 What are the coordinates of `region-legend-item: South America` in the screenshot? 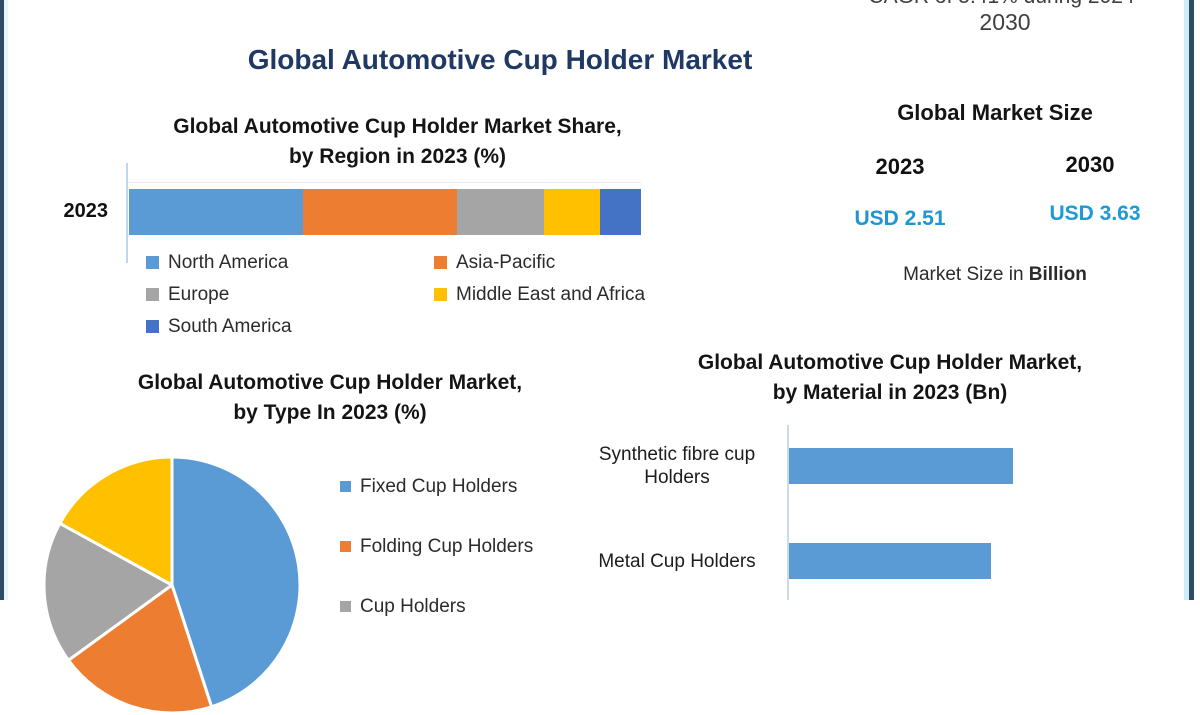 It's located at (290, 327).